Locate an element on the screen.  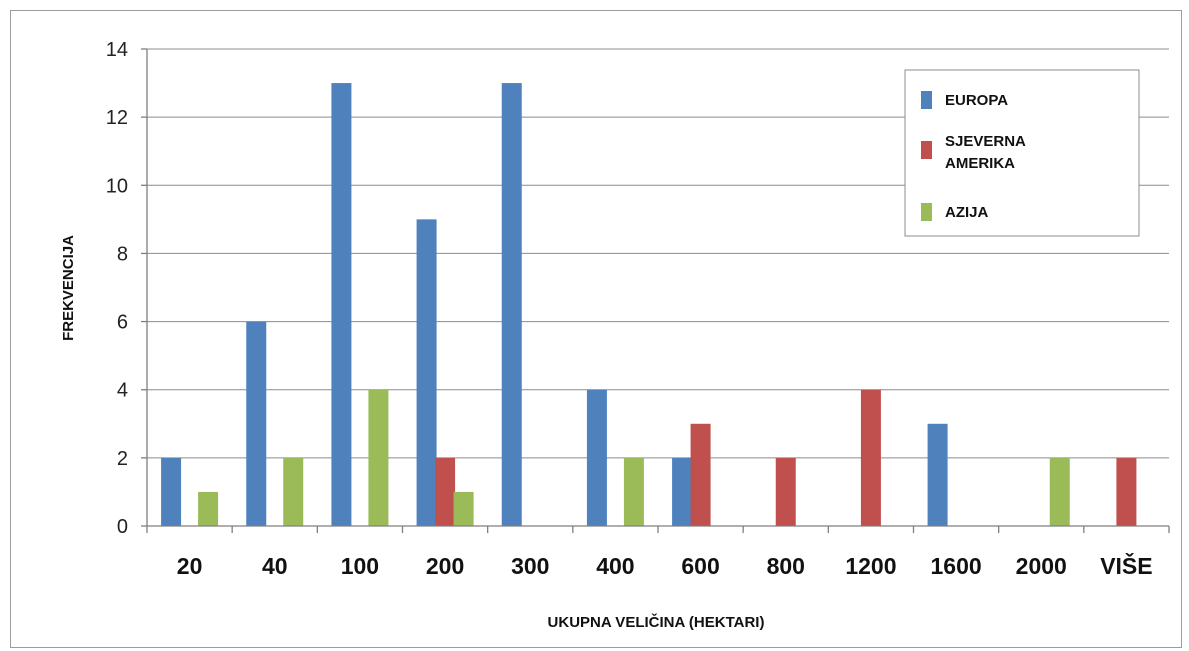
x-tick-label: 100 is located at coordinates (360, 566).